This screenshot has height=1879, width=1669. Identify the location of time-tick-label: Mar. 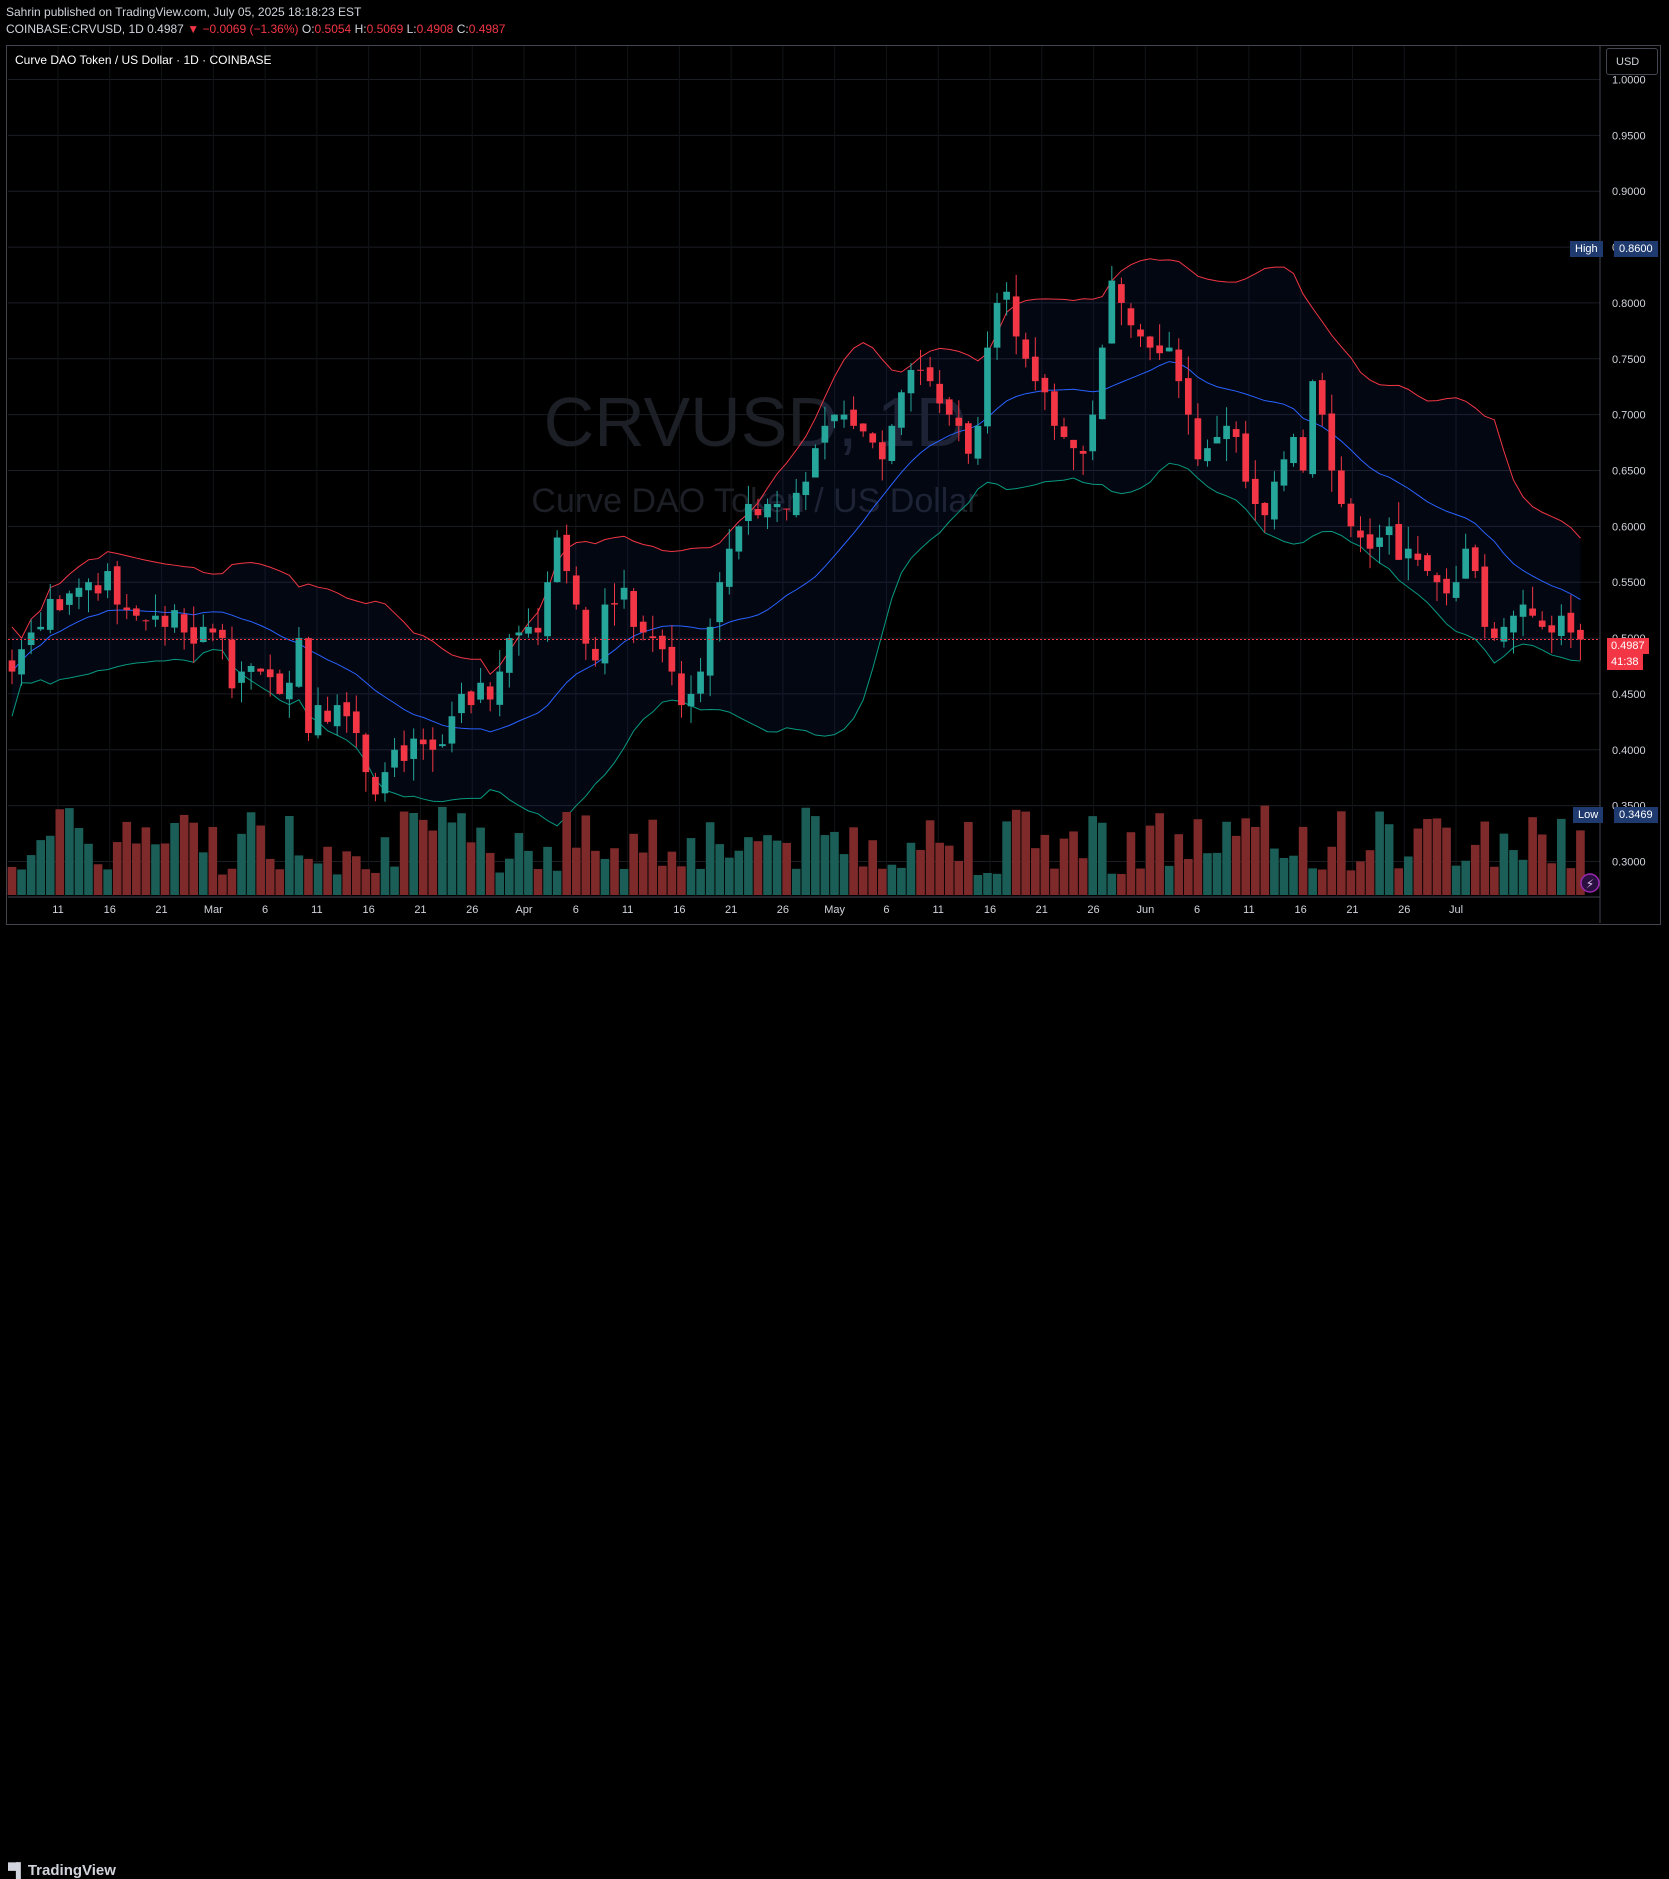
(213, 910).